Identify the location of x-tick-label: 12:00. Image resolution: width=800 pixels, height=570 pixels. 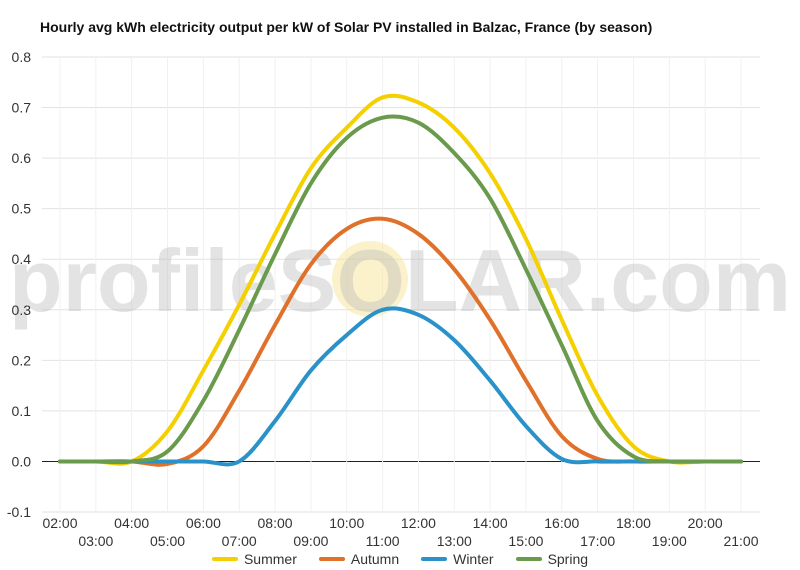
(418, 523).